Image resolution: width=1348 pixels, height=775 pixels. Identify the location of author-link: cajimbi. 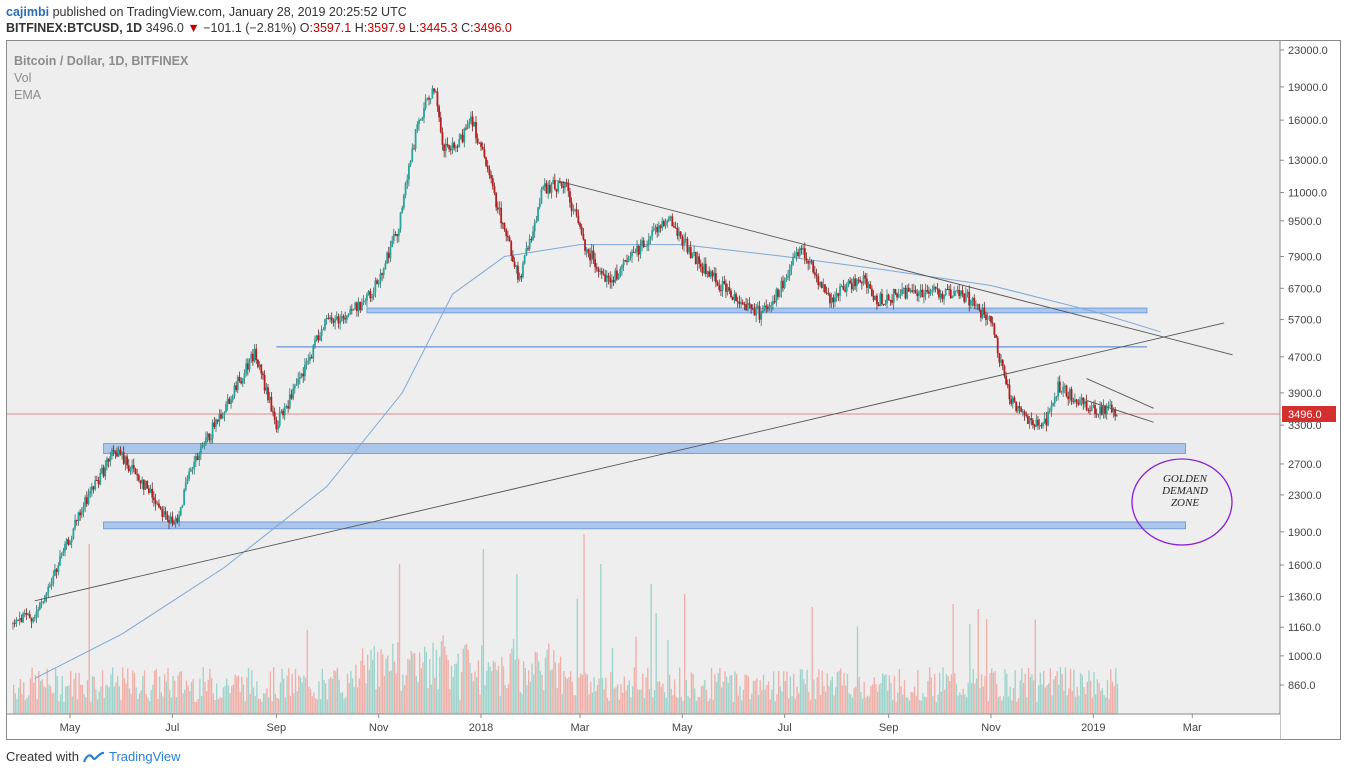
(28, 12).